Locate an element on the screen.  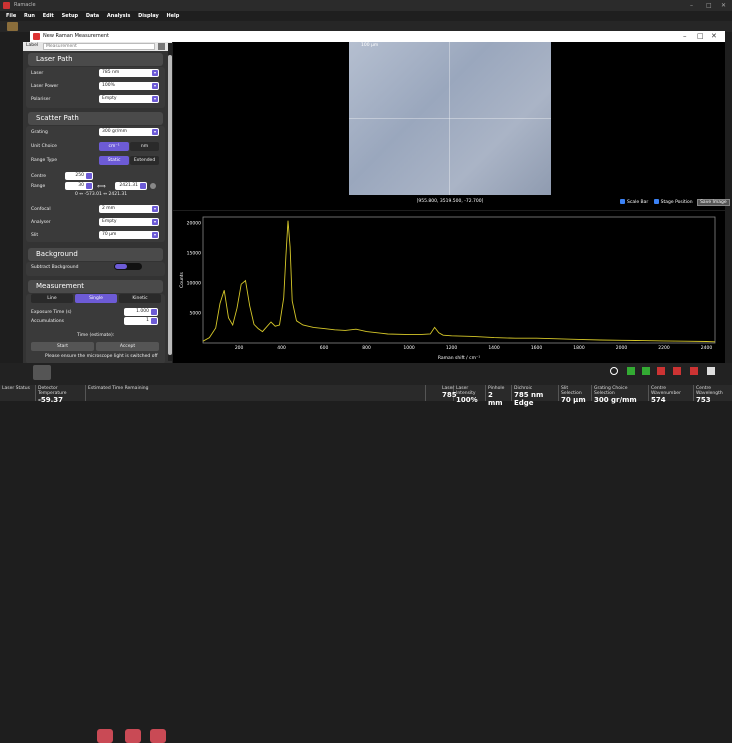
measure-icon is located at coordinates (158, 736).